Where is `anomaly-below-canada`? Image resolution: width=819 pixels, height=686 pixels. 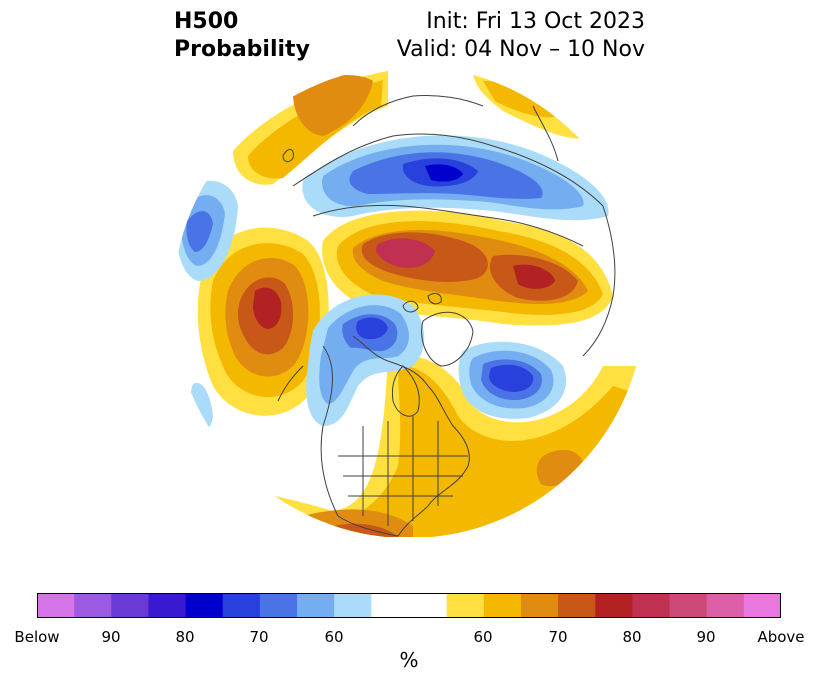 anomaly-below-canada is located at coordinates (365, 360).